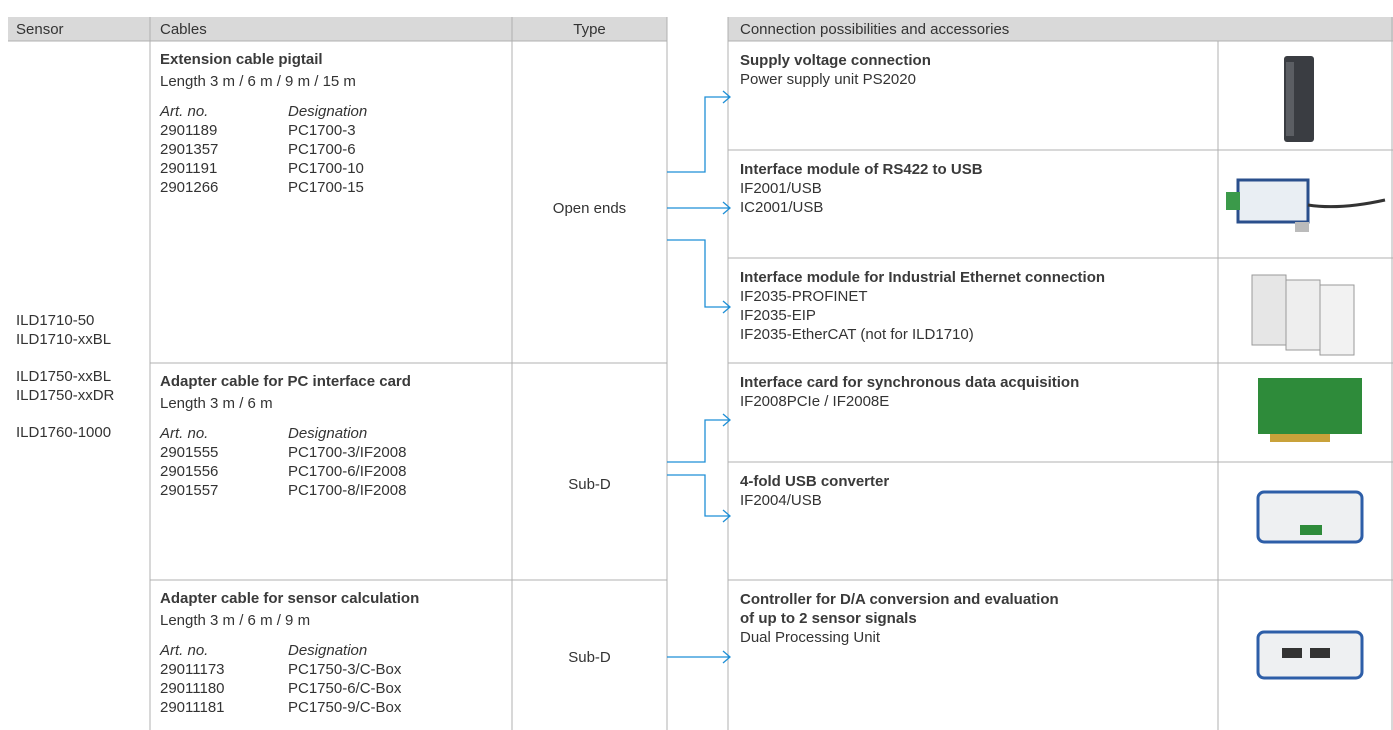  Describe the element at coordinates (40, 29) in the screenshot. I see `column-header: Sensor` at that location.